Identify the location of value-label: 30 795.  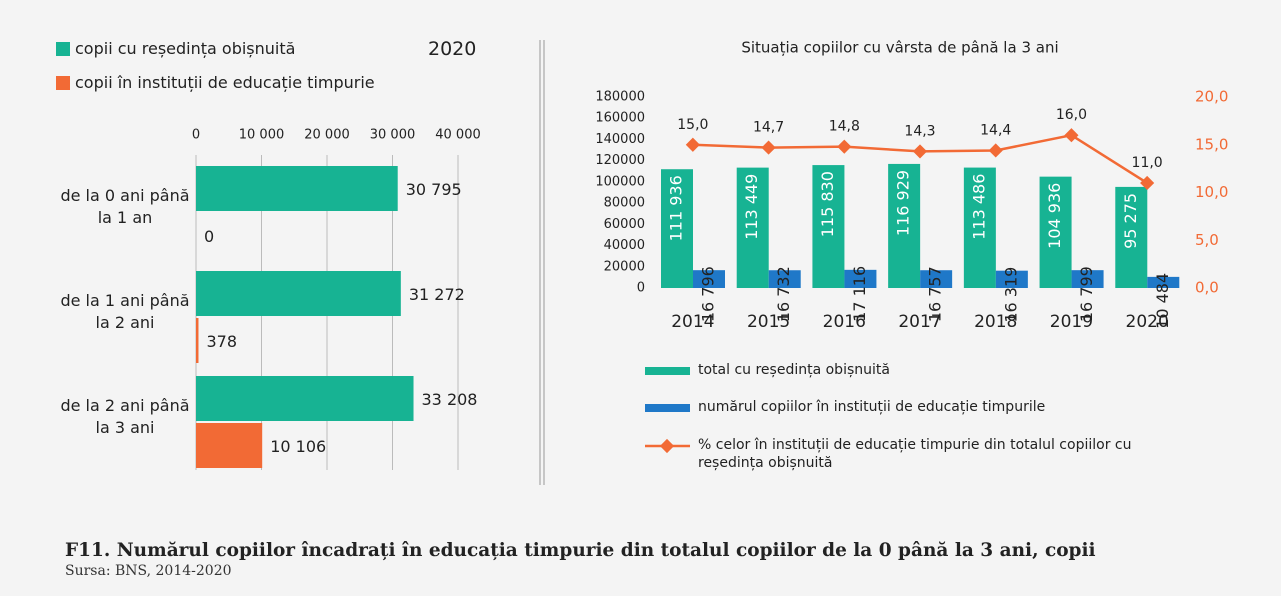
(434, 189).